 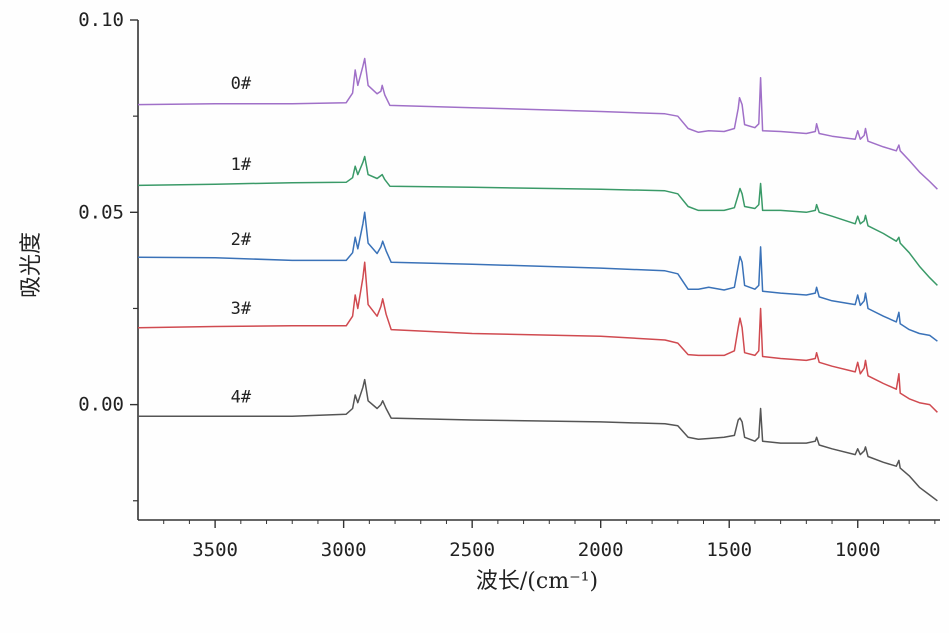 I want to click on series-label: 0#, so click(x=241, y=84).